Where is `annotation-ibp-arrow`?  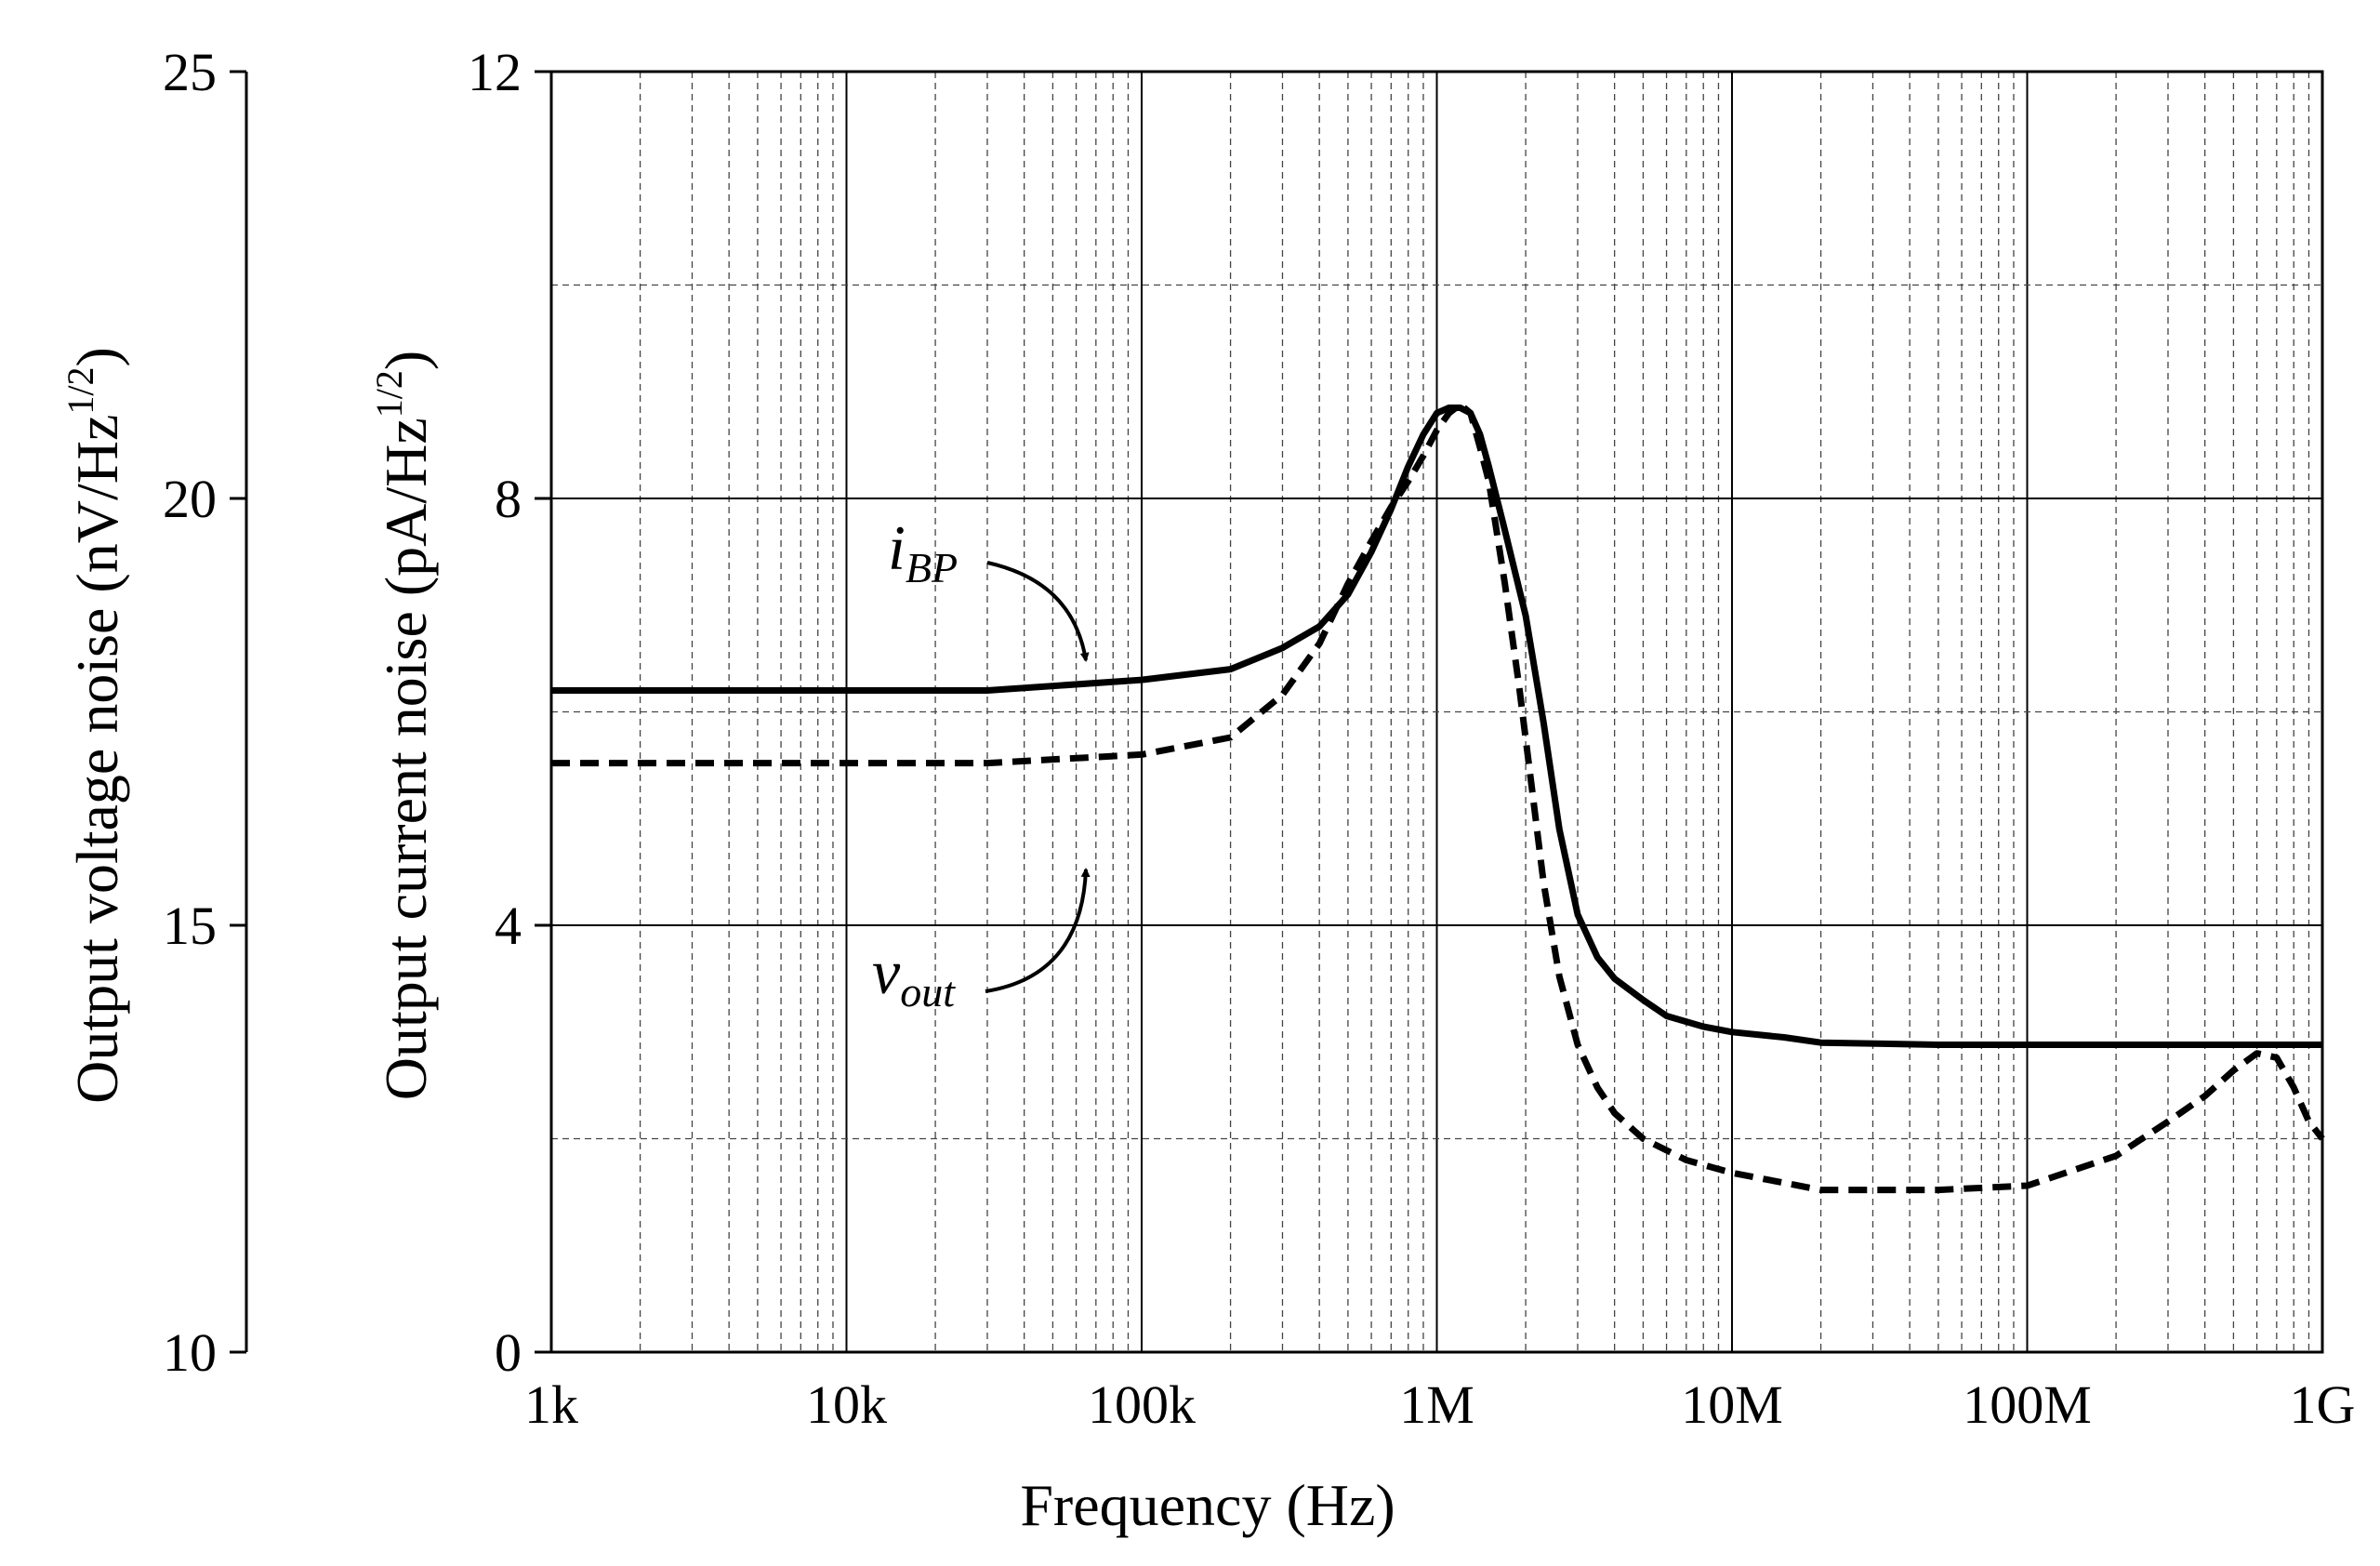
annotation-ibp-arrow is located at coordinates (1038, 611).